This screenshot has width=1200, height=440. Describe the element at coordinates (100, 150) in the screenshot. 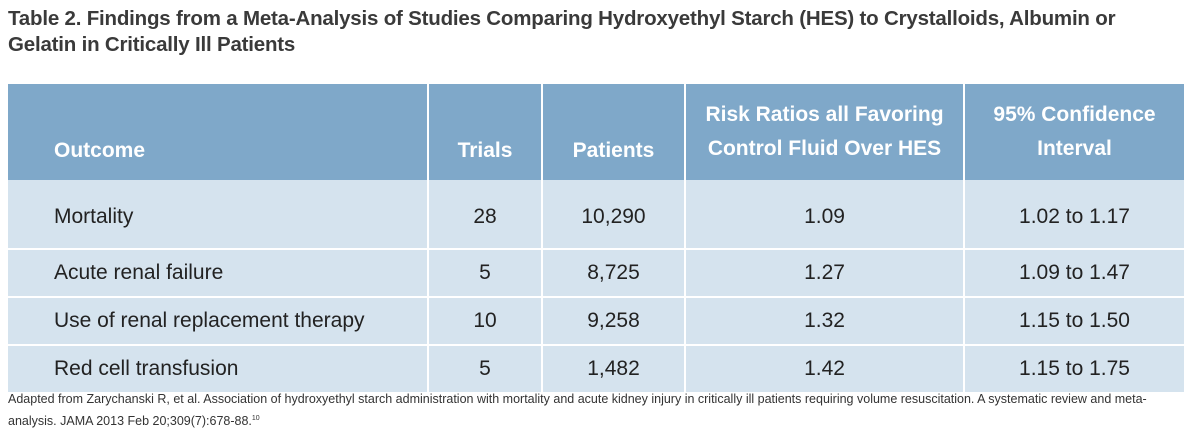

I see `column-header-outcome-label: Outcome` at that location.